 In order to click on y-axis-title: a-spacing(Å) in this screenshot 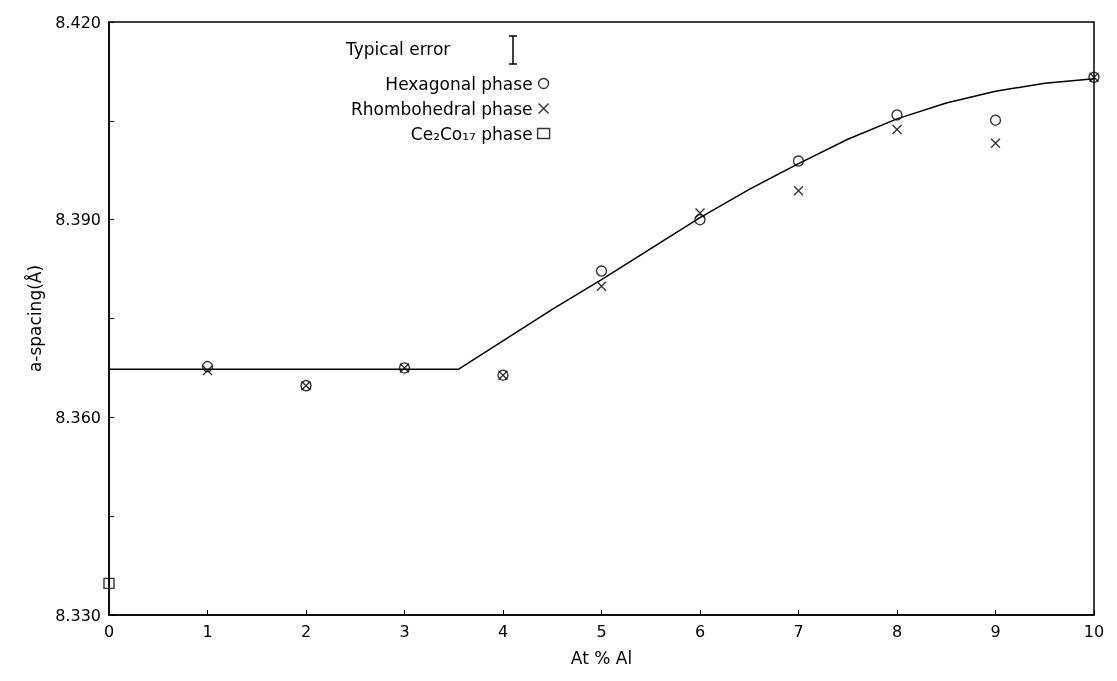, I will do `click(34, 318)`.